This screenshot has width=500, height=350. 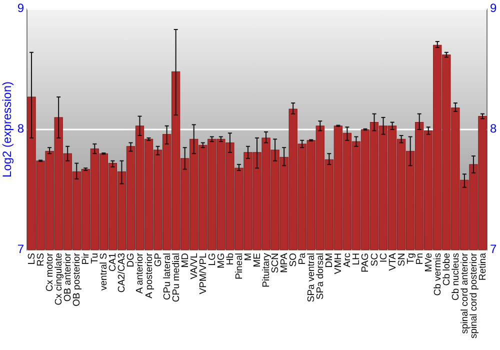 I want to click on x-tick-label: Hb, so click(x=230, y=259).